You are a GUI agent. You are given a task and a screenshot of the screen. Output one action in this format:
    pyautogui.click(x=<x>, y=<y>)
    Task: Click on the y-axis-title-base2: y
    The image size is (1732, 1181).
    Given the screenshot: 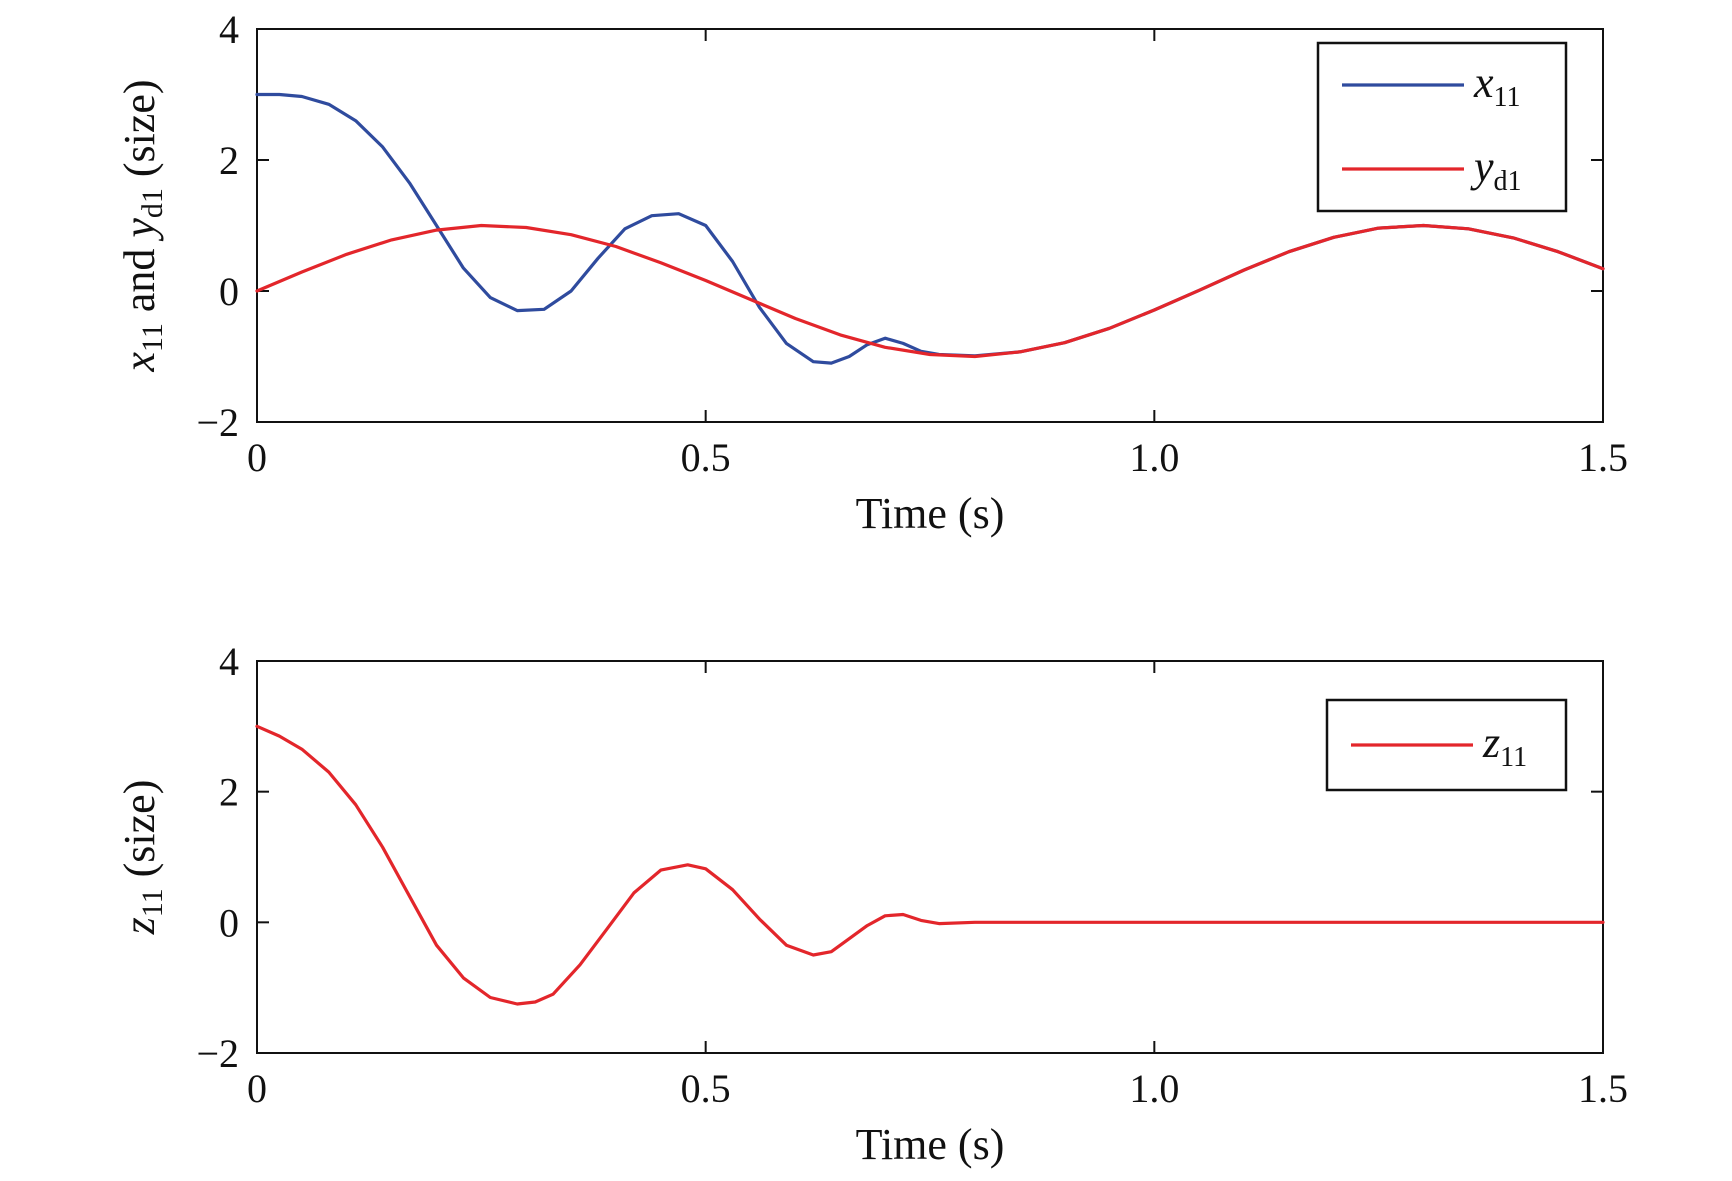 What is the action you would take?
    pyautogui.click(x=139, y=230)
    